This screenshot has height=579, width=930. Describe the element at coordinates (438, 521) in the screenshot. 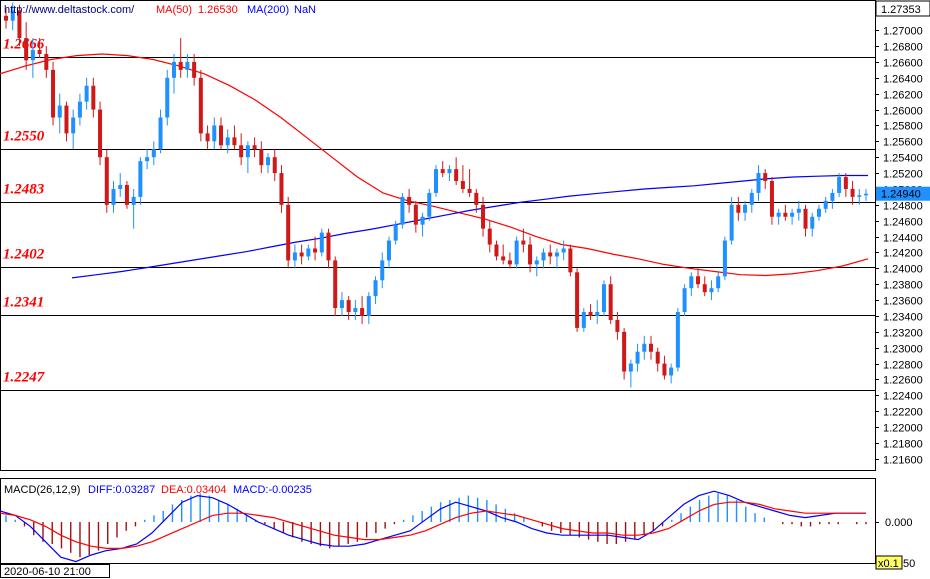

I see `macd-frame` at that location.